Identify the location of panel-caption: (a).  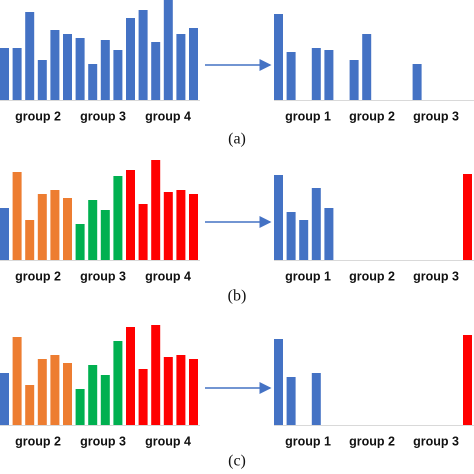
(237, 139).